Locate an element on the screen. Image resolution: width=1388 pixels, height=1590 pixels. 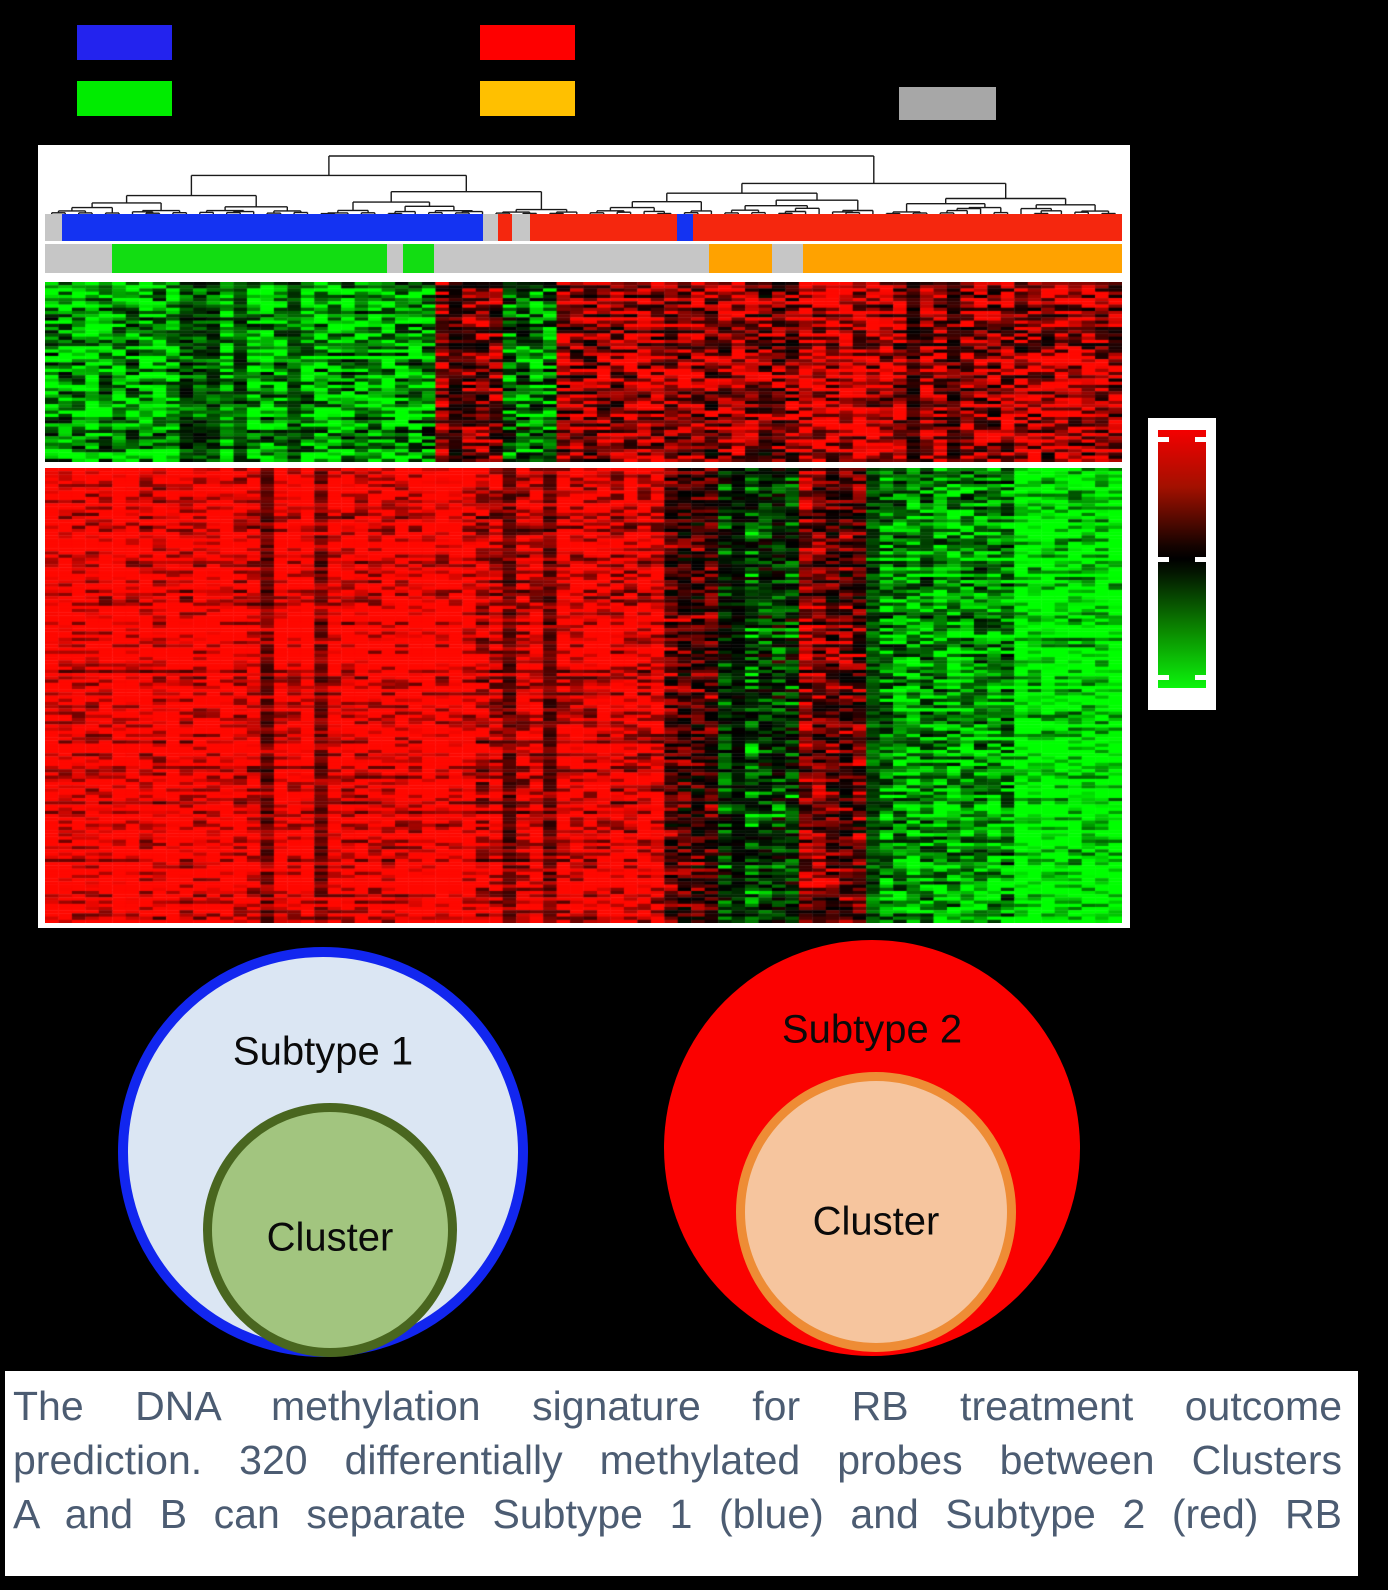
heatmap-block-upper is located at coordinates (583, 372).